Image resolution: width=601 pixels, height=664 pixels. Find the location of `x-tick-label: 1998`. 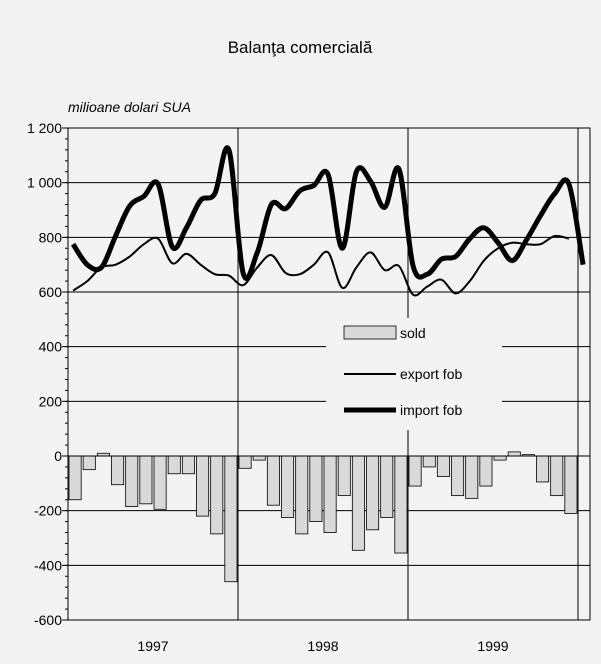

x-tick-label: 1998 is located at coordinates (322, 646).